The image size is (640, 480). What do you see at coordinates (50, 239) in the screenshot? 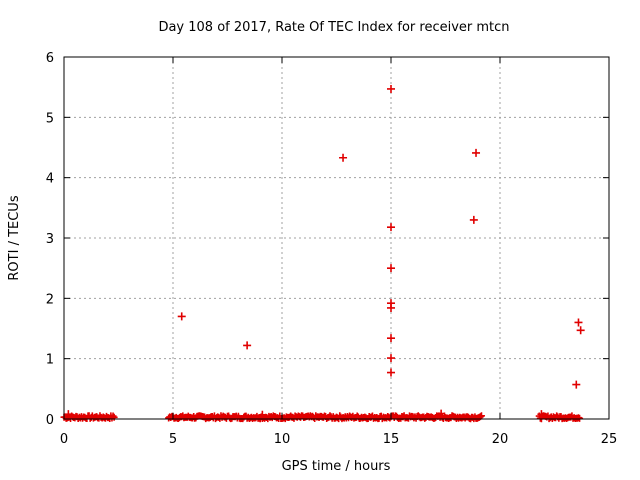
I see `y-tick-label: 3` at bounding box center [50, 239].